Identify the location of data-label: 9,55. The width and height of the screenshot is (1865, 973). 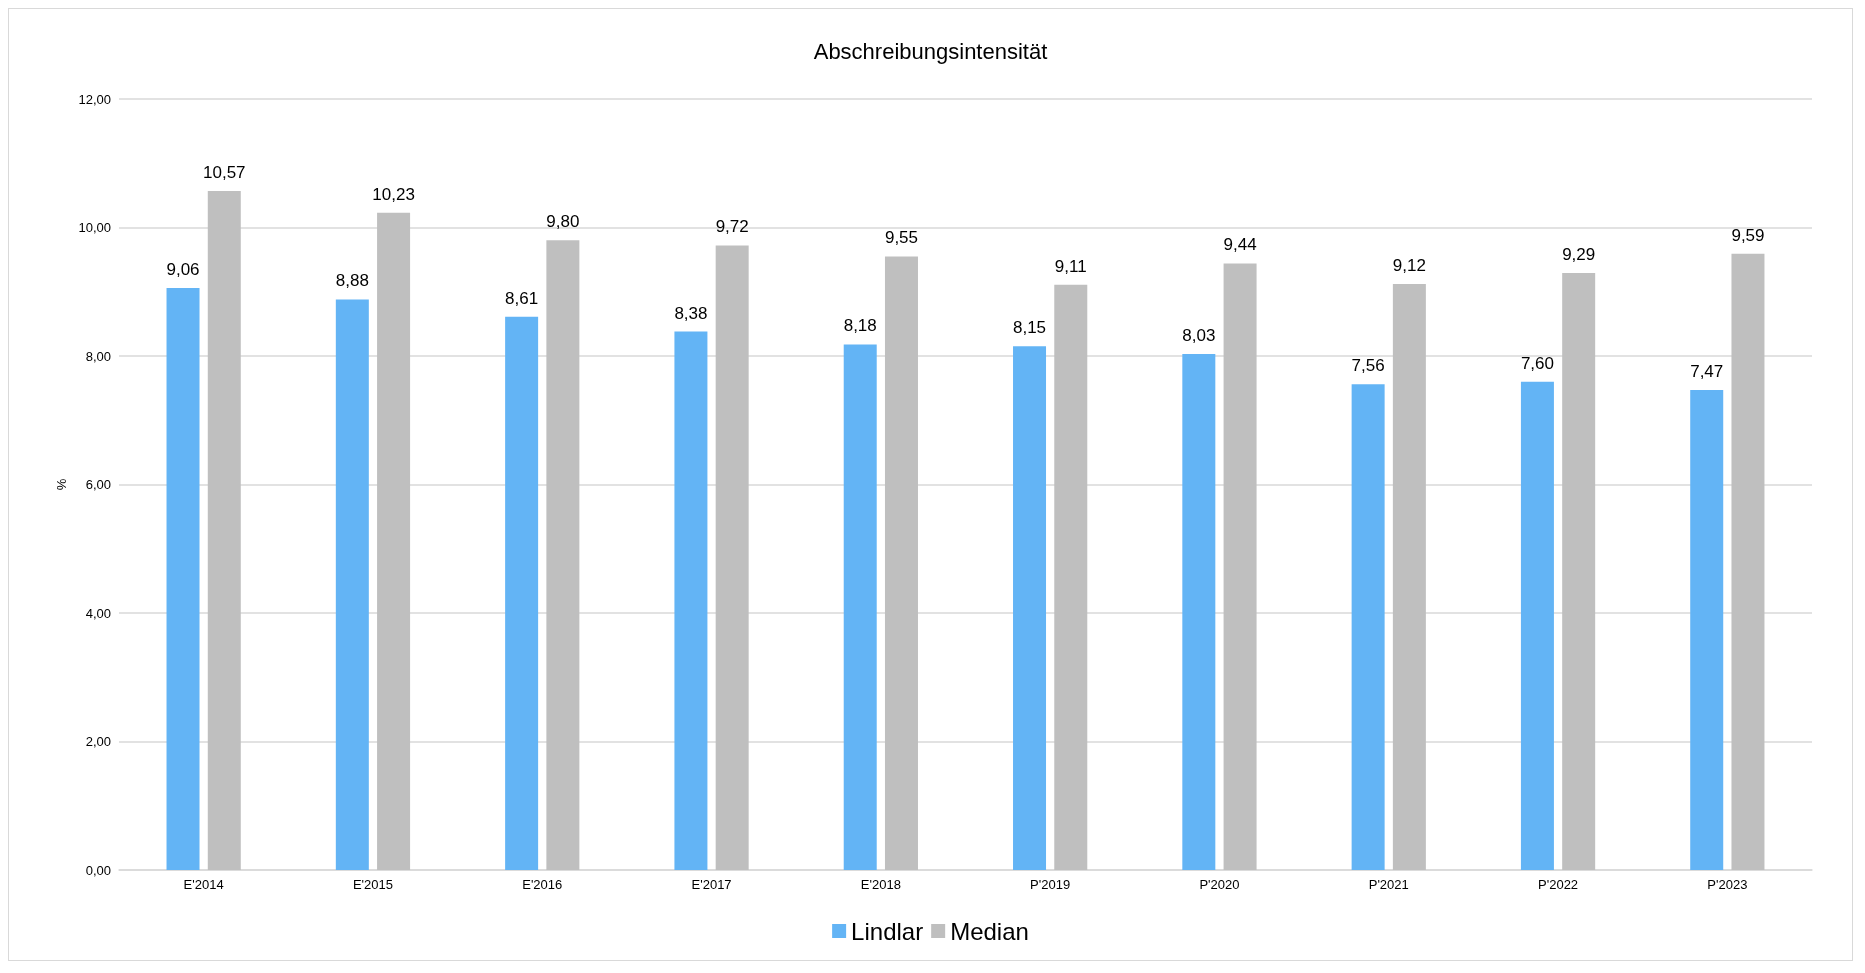
(901, 238).